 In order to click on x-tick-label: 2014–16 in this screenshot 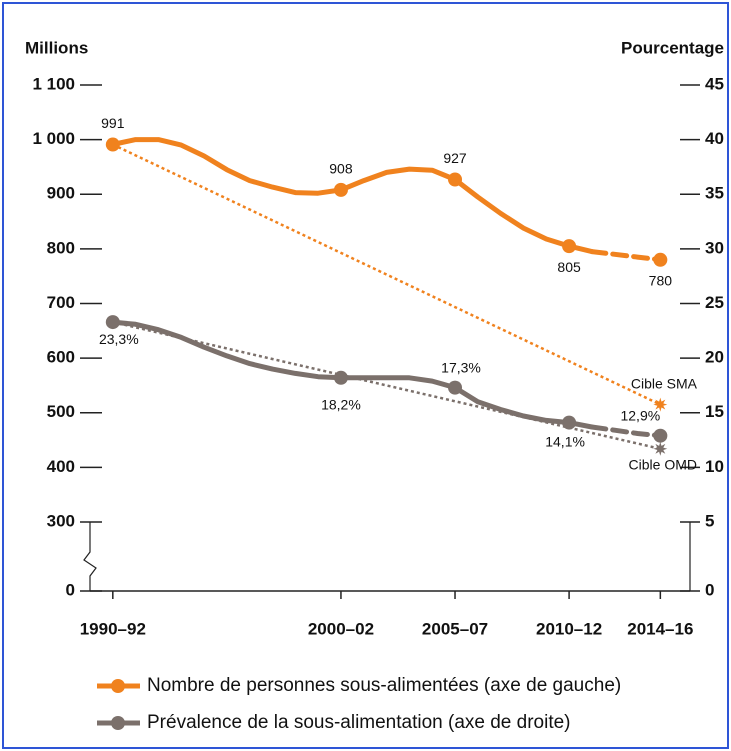, I will do `click(660, 628)`.